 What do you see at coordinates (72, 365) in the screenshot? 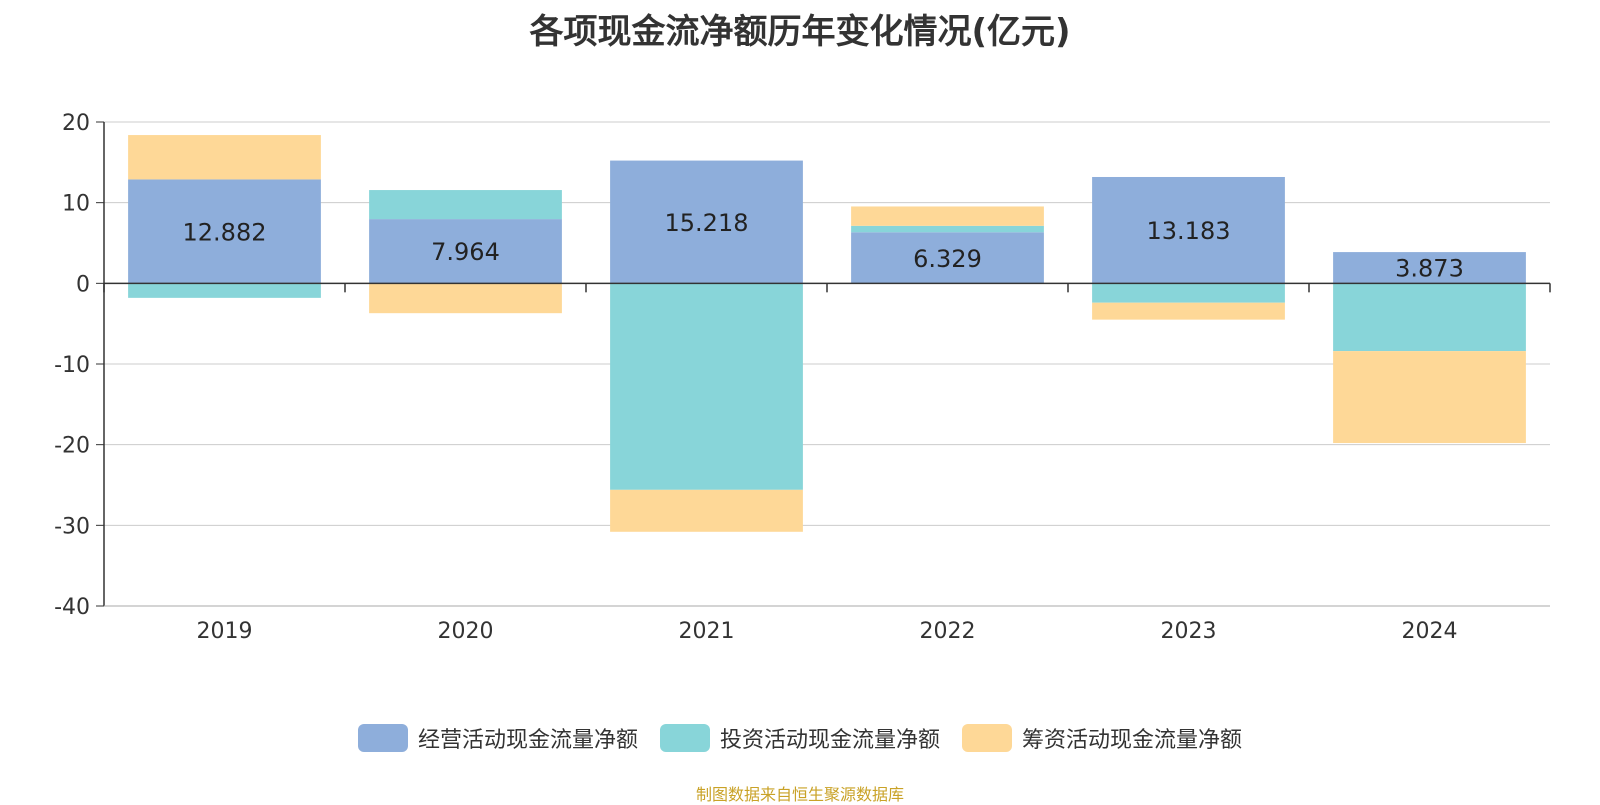
I see `y-tick-label: -10` at bounding box center [72, 365].